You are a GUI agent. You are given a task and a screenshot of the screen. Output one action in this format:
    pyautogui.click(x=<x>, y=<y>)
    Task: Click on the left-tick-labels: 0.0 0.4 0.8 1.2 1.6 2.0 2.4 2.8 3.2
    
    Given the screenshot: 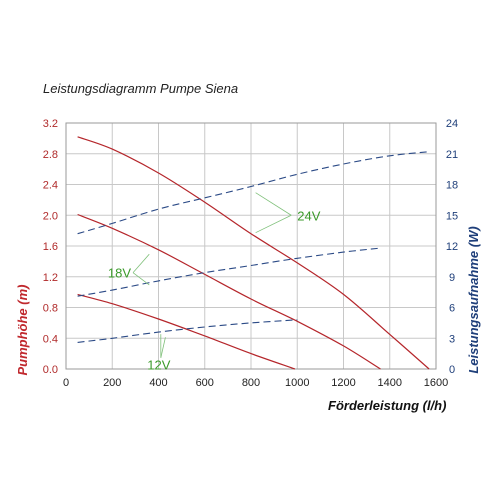 What is the action you would take?
    pyautogui.click(x=50, y=247)
    